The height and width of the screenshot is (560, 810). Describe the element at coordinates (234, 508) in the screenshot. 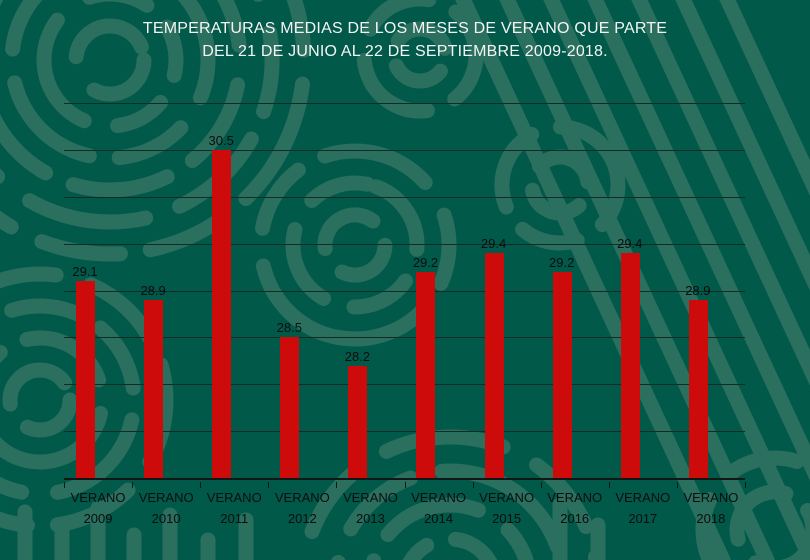

I see `x-axis-label: VERANO 2011` at that location.